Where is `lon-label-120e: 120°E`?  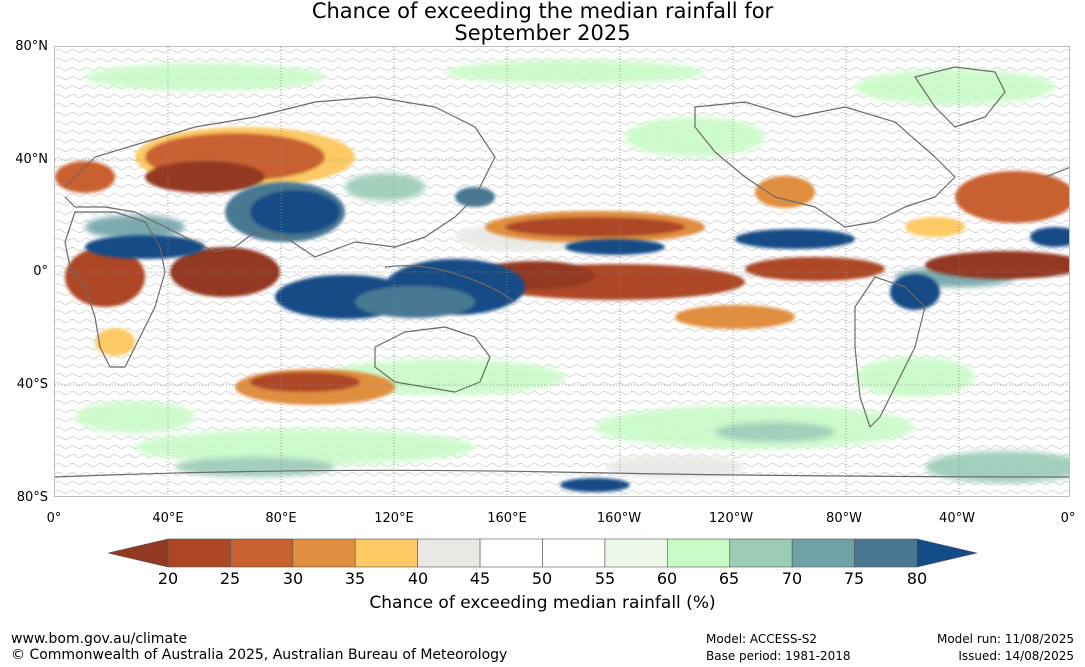
lon-label-120e: 120°E is located at coordinates (394, 518).